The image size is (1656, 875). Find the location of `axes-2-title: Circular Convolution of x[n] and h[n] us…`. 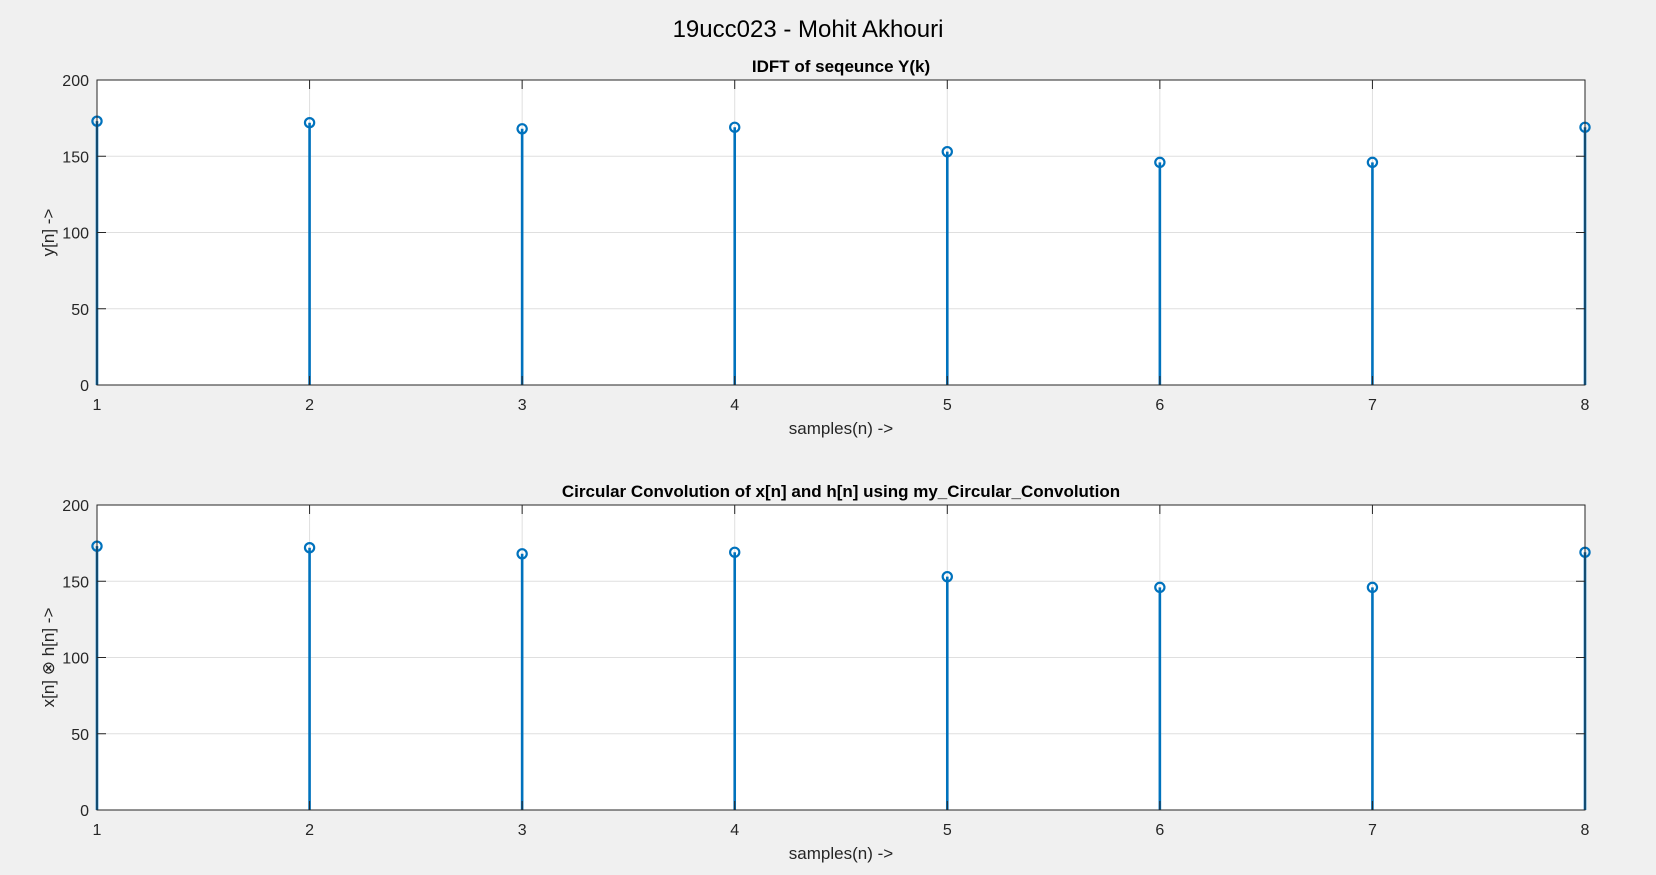

axes-2-title: Circular Convolution of x[n] and h[n] us… is located at coordinates (841, 491).